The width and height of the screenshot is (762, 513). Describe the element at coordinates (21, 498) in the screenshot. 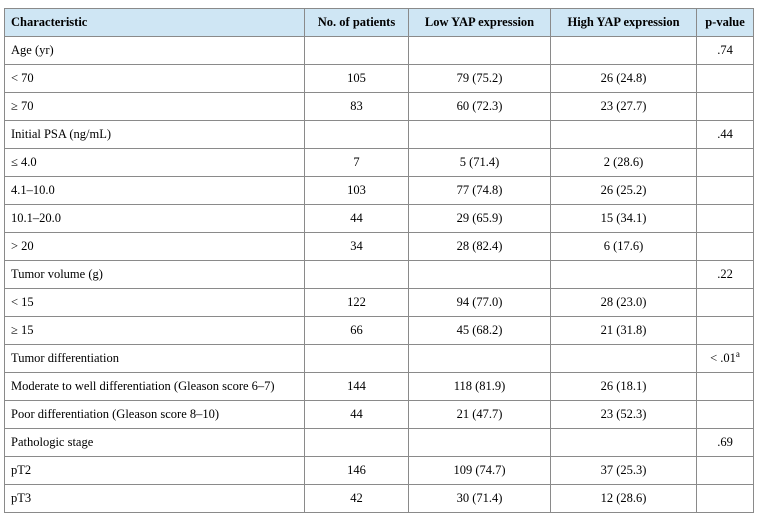

I see `cell-characteristic-text: pT3` at that location.